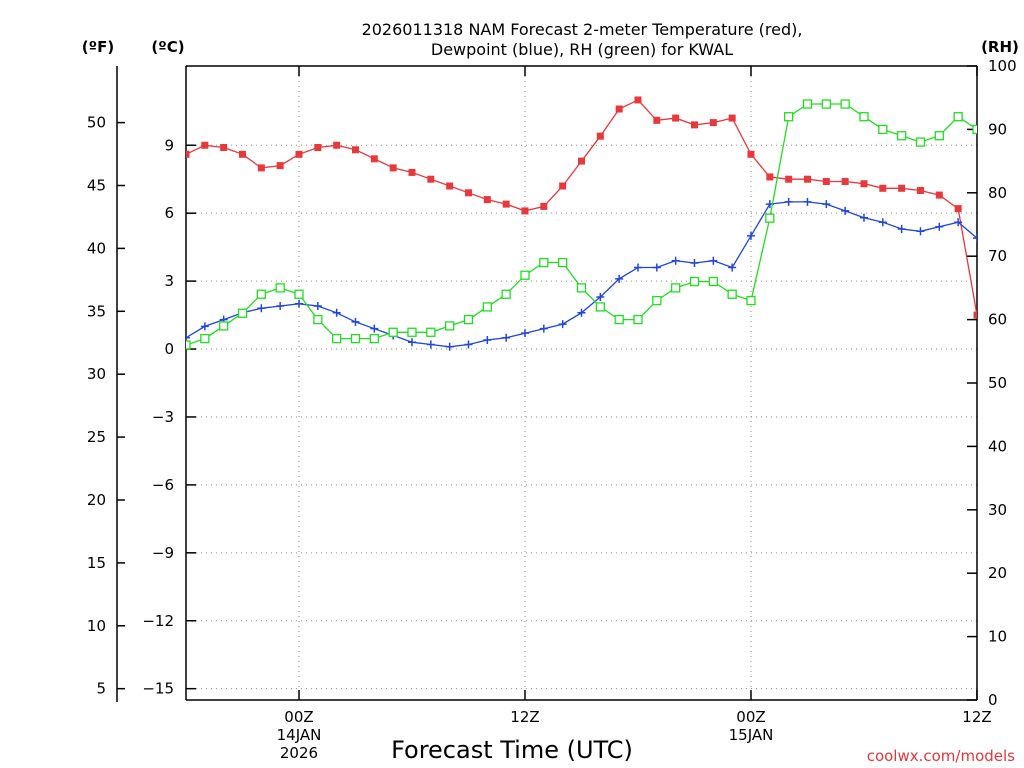 This screenshot has width=1024, height=768. Describe the element at coordinates (582, 49) in the screenshot. I see `chart-subtitle: Dewpoint (blue), RH (green) for KWAL` at that location.